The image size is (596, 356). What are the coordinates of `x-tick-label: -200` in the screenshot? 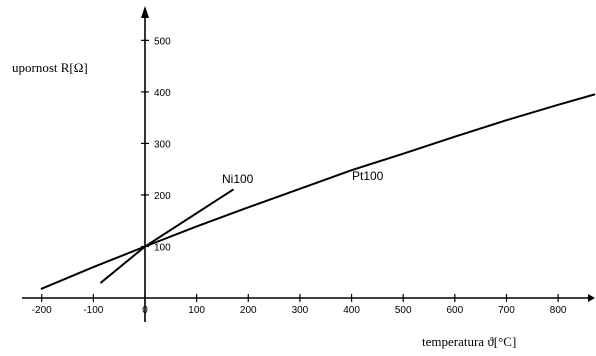 It's located at (42, 310).